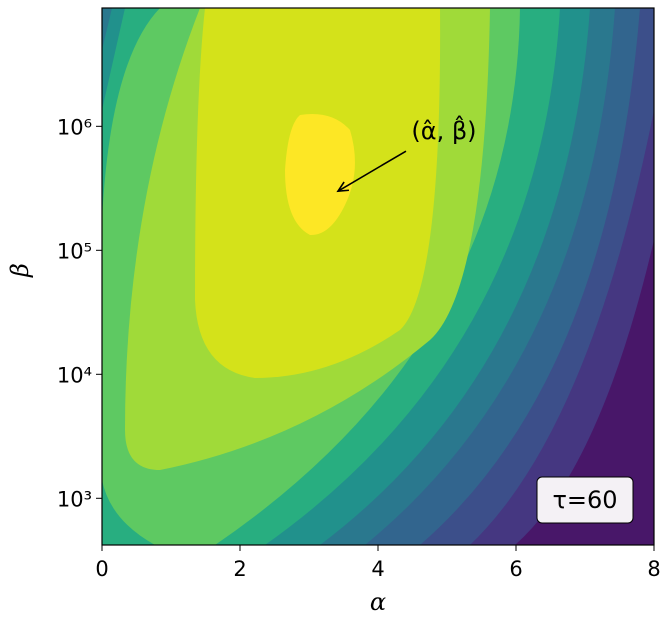 This screenshot has width=664, height=627. Describe the element at coordinates (101, 569) in the screenshot. I see `x-tick-label: 0` at that location.